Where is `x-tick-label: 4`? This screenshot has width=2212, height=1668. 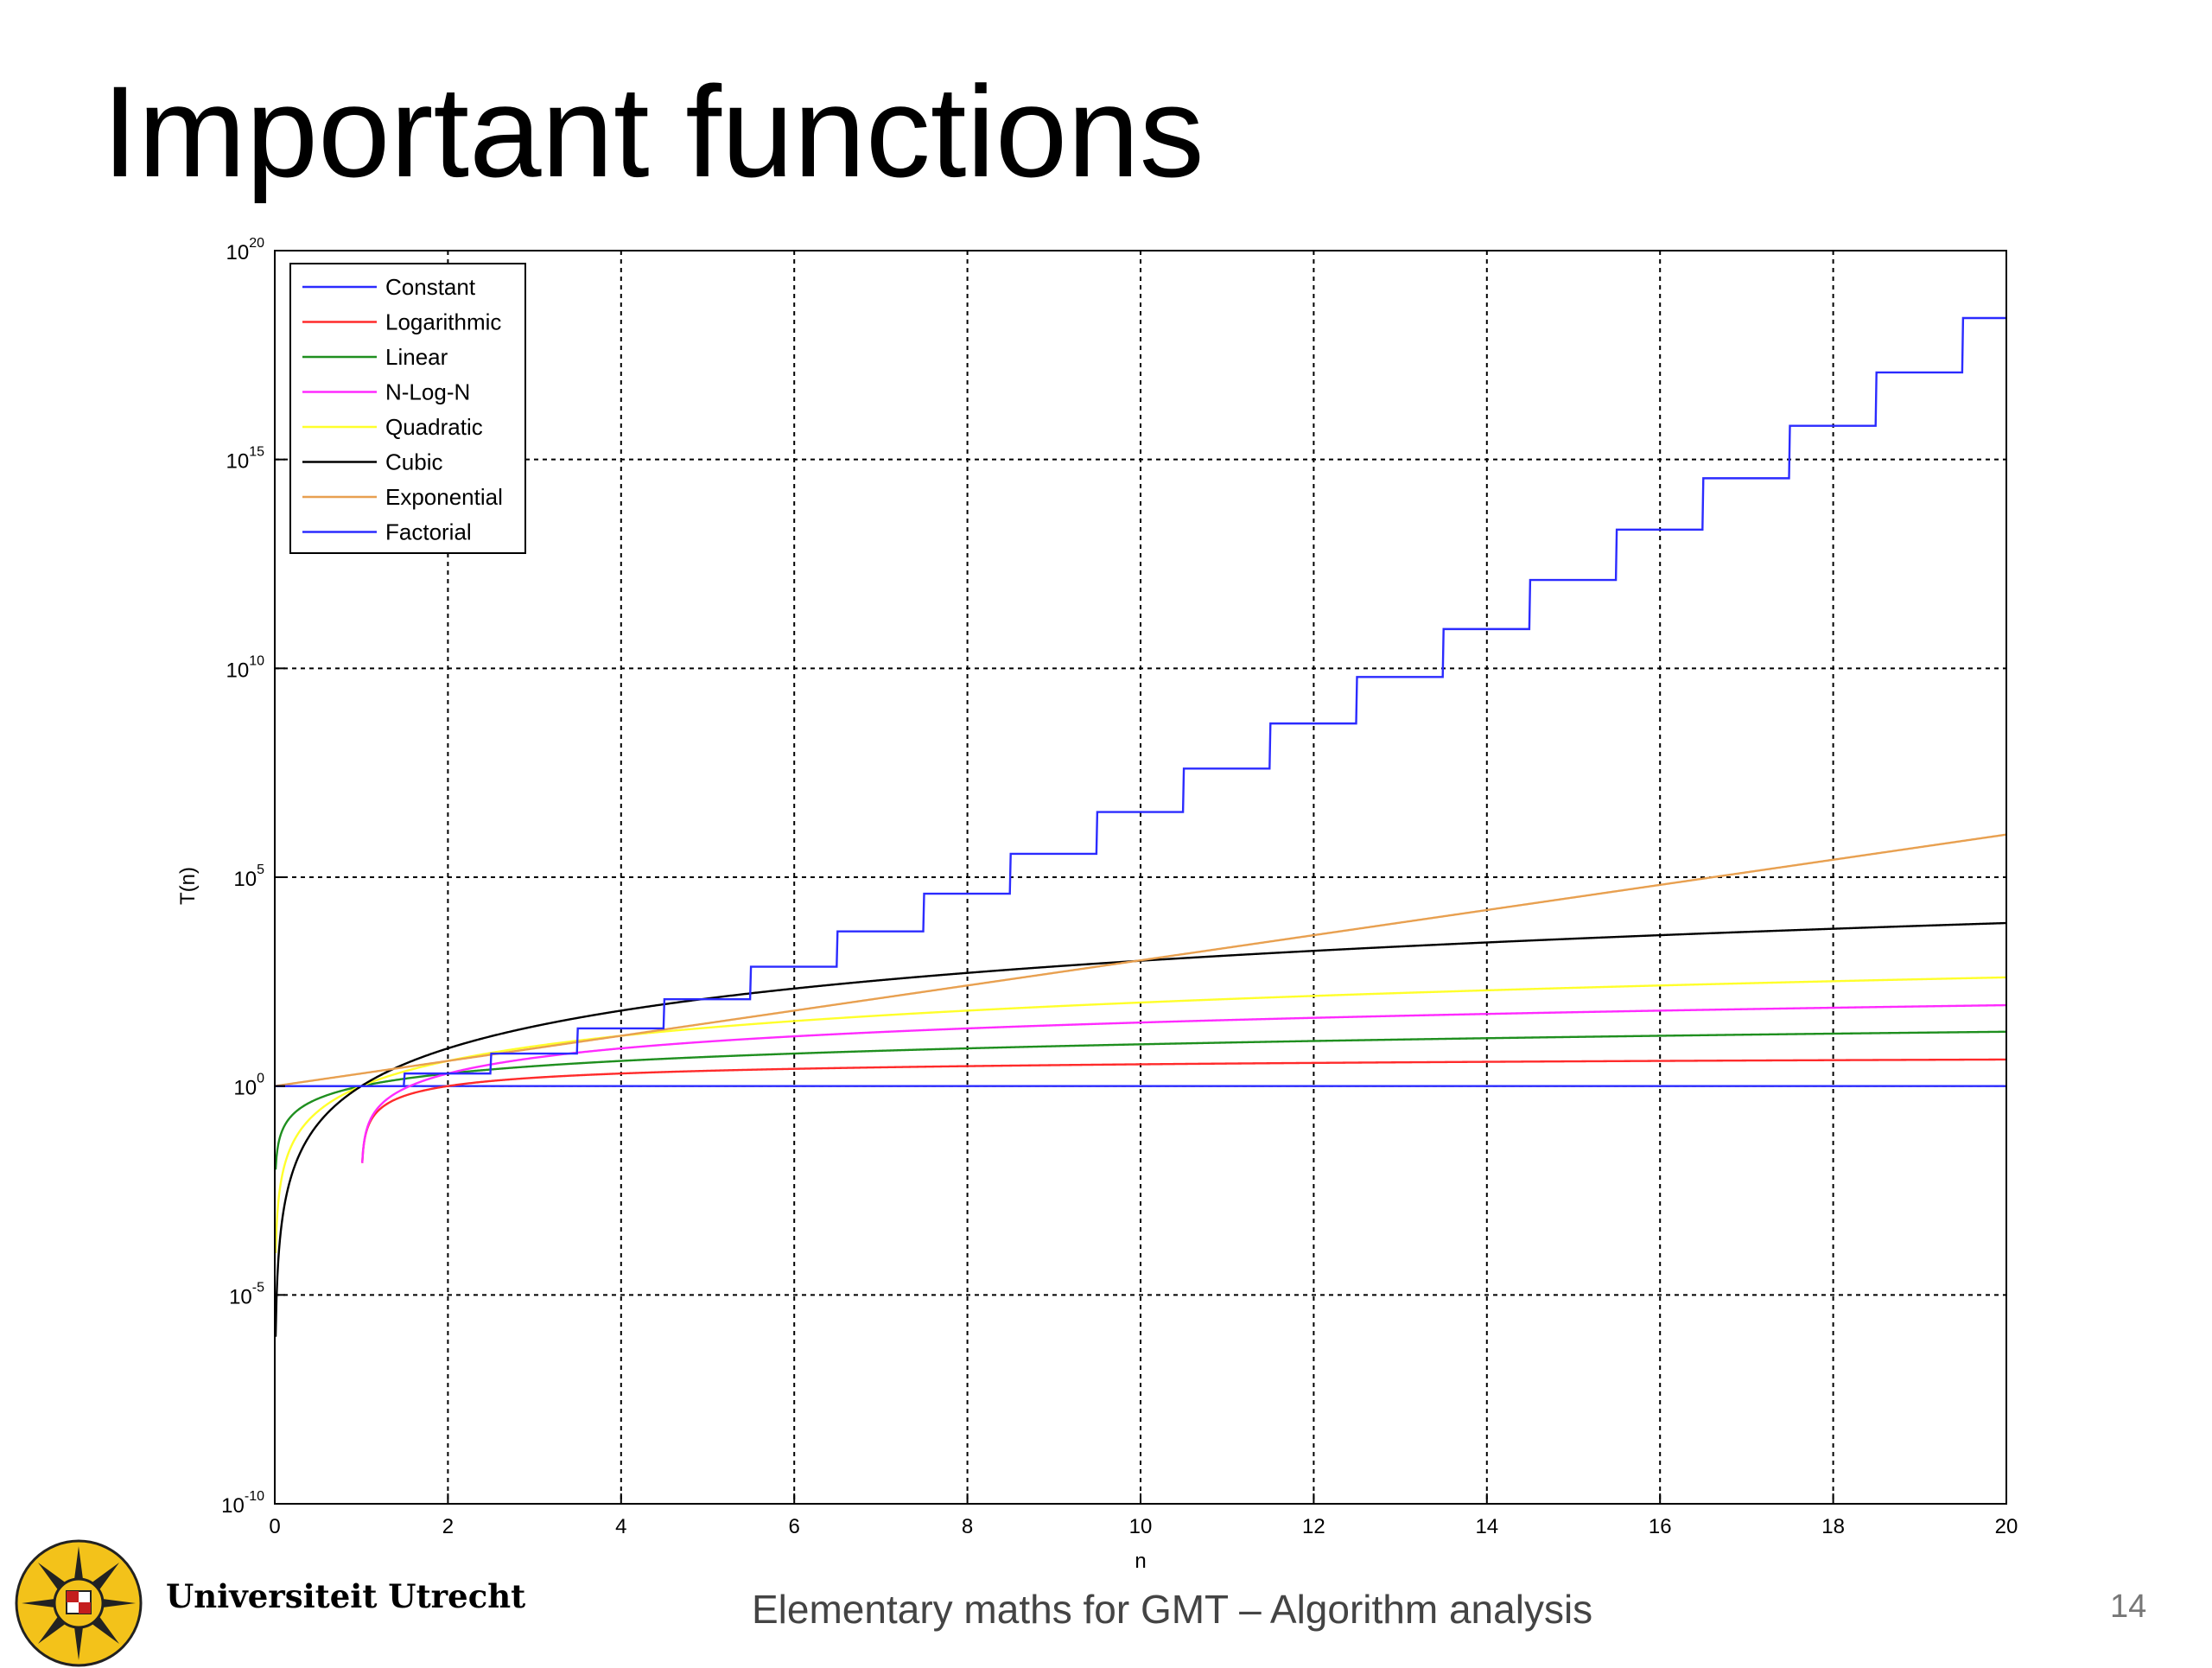
x-tick-label: 4 is located at coordinates (620, 1526).